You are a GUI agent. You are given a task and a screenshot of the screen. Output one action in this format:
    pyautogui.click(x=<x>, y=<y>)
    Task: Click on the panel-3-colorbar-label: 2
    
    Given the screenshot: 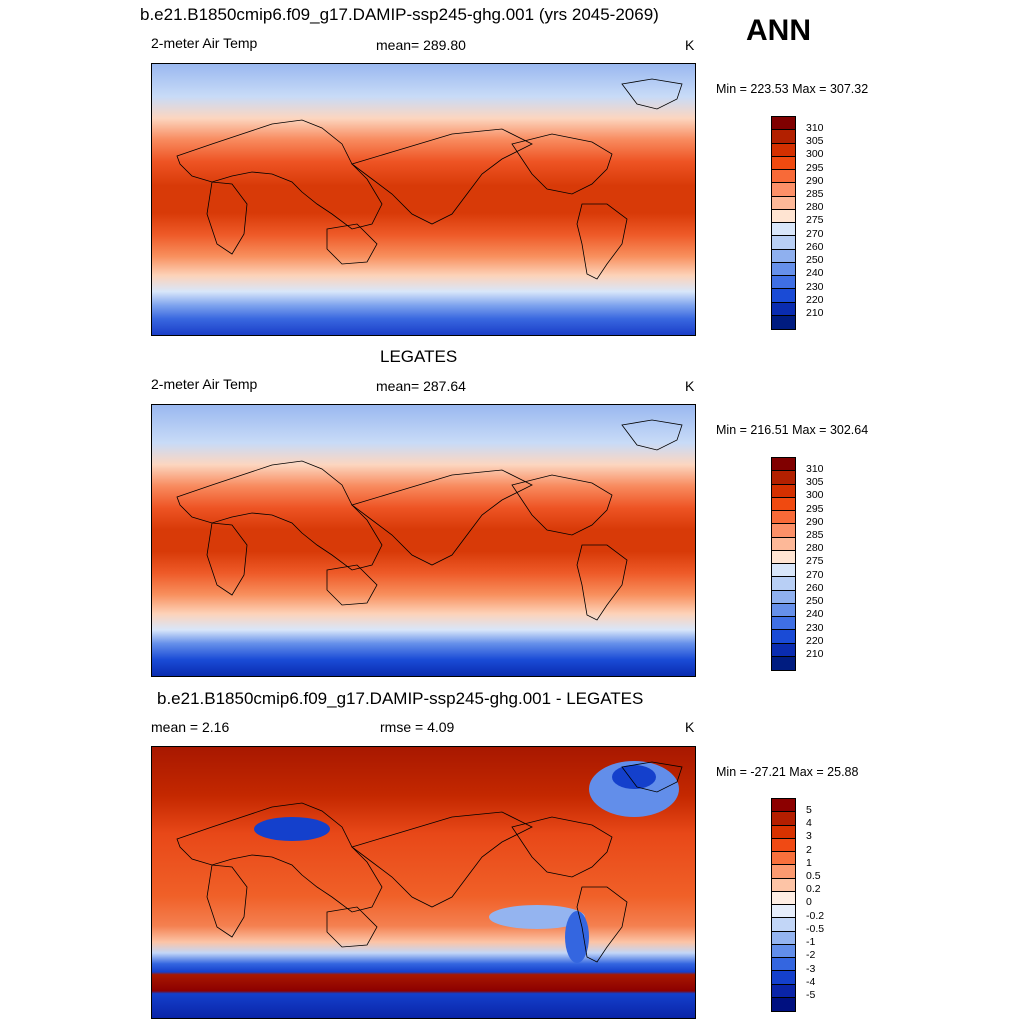 What is the action you would take?
    pyautogui.click(x=809, y=850)
    